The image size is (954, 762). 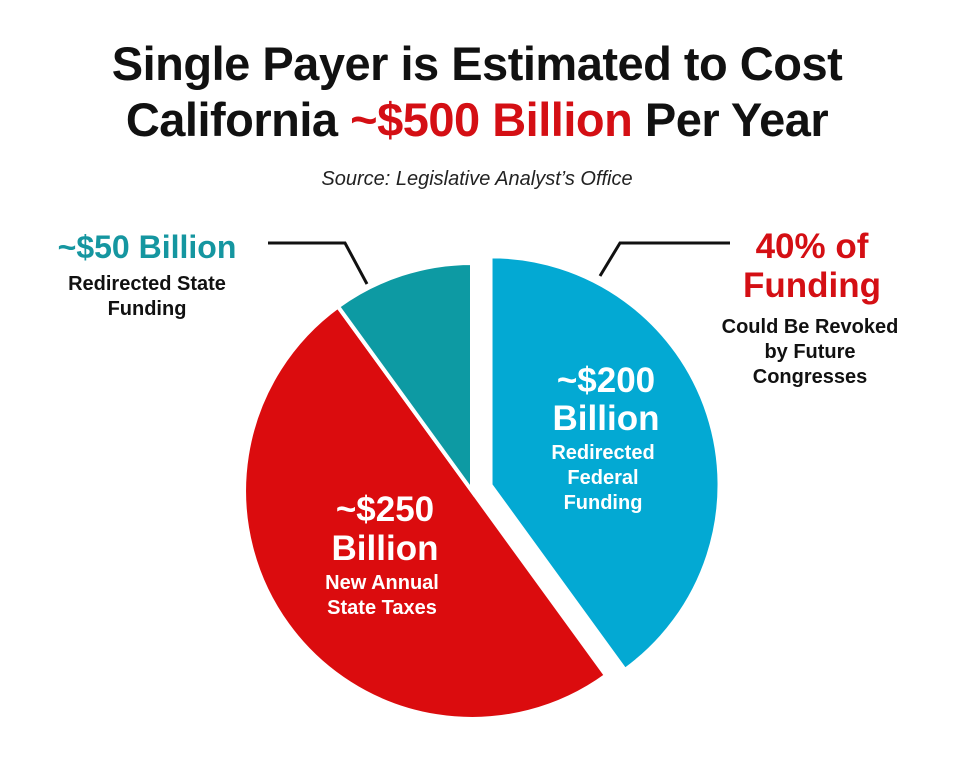 I want to click on callout-desc-line1: Could Be Revoked, so click(x=810, y=327).